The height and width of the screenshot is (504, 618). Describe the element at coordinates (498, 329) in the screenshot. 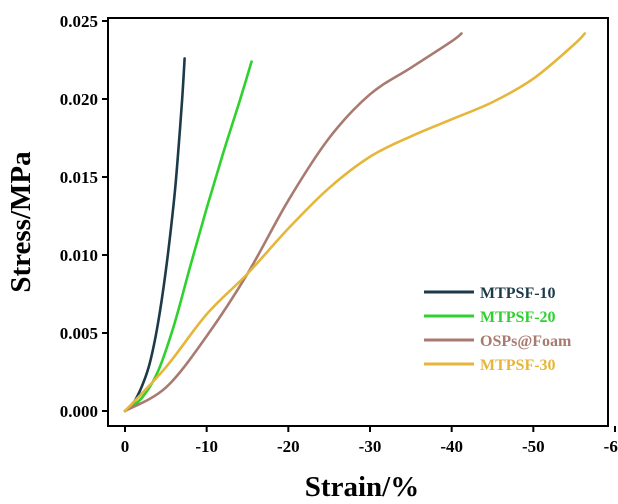

I see `legend: MTPSF-10 MTPSF-20 OSPs@Foam MTPSF-30` at that location.